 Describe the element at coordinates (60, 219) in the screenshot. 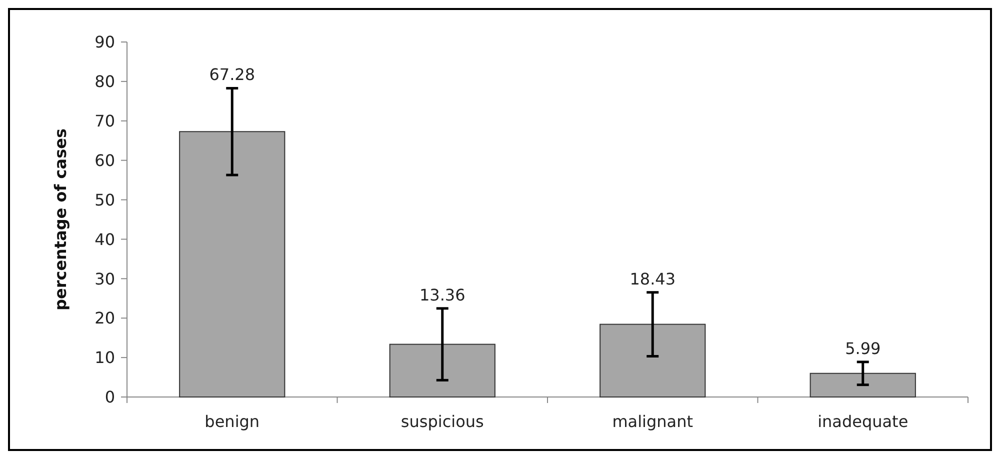

I see `y-axis-title: percentage of cases` at that location.